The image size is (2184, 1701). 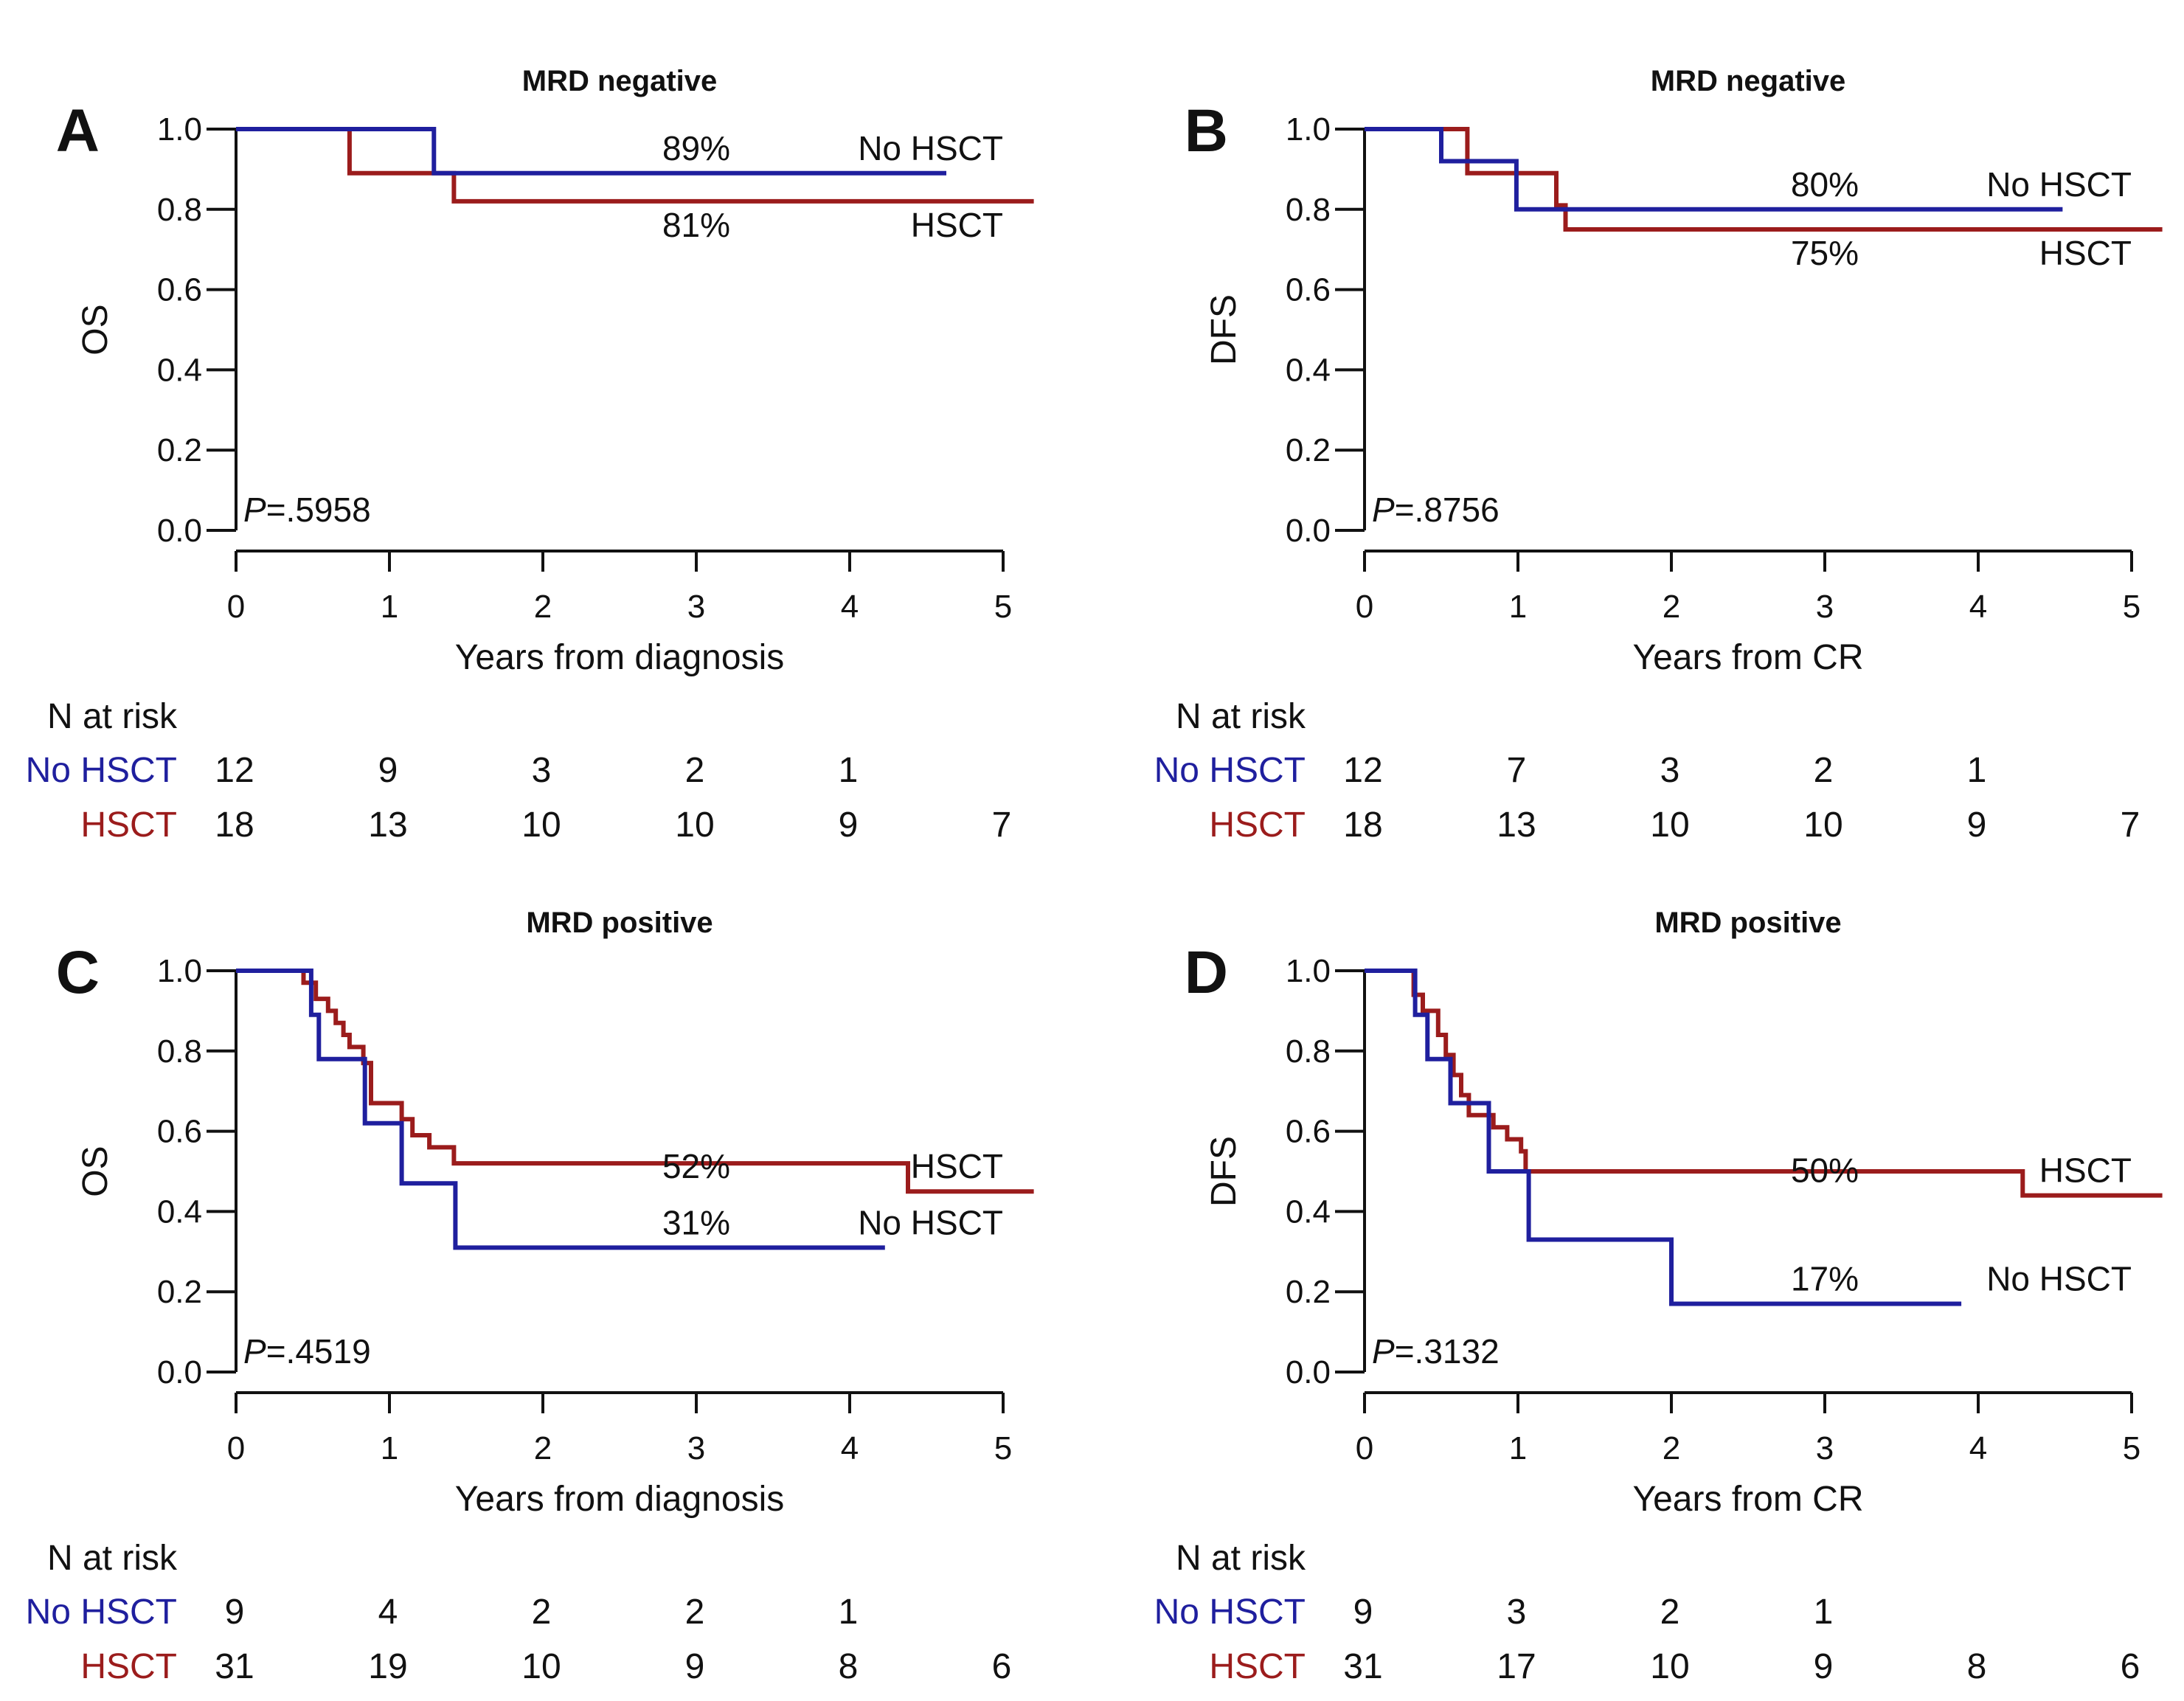 What do you see at coordinates (1362, 771) in the screenshot?
I see `risk-count: 12` at bounding box center [1362, 771].